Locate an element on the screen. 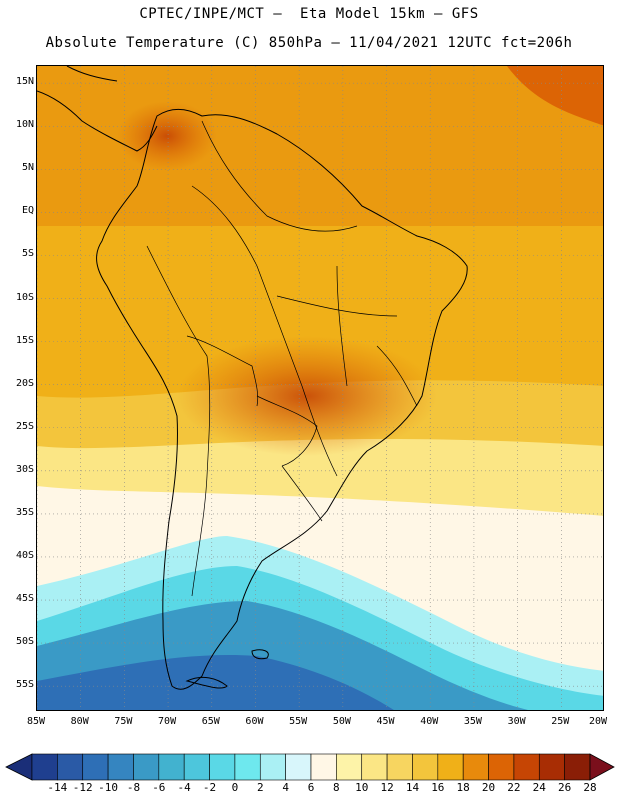 Image resolution: width=618 pixels, height=800 pixels. border-andes is located at coordinates (178, 421).